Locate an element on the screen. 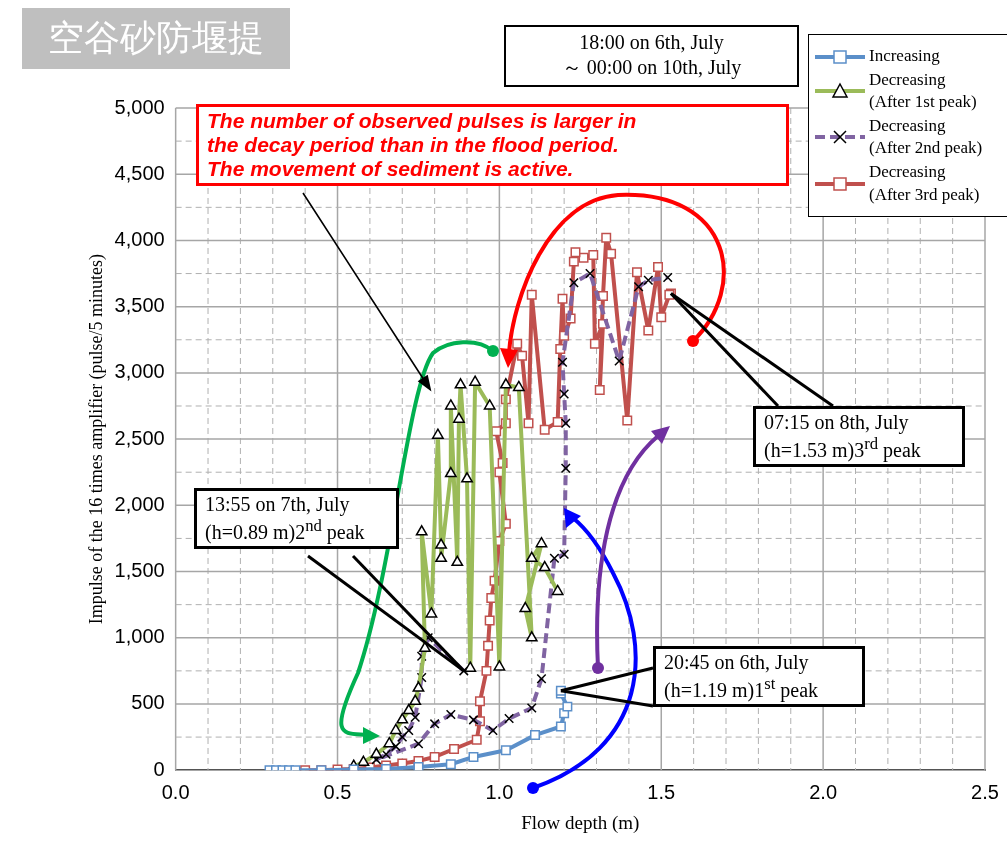  legend-label: Decreasing (After 2nd peak) is located at coordinates (926, 137).